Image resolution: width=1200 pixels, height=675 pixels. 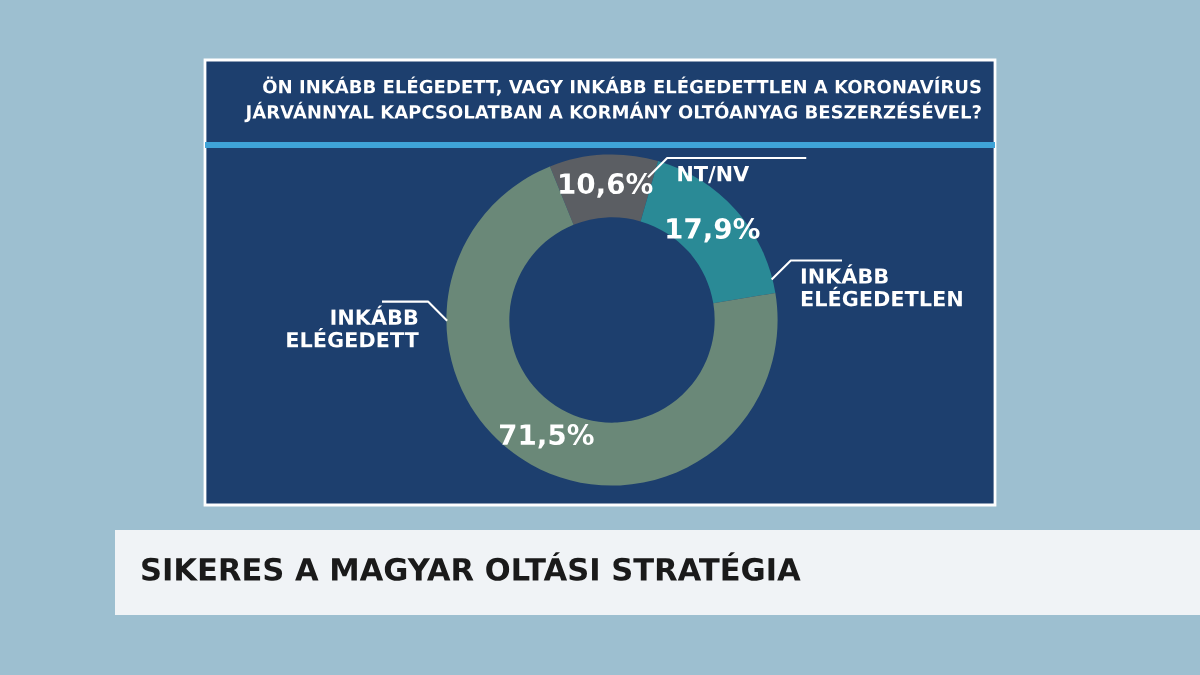 I want to click on slice-label: NT/NV, so click(x=714, y=175).